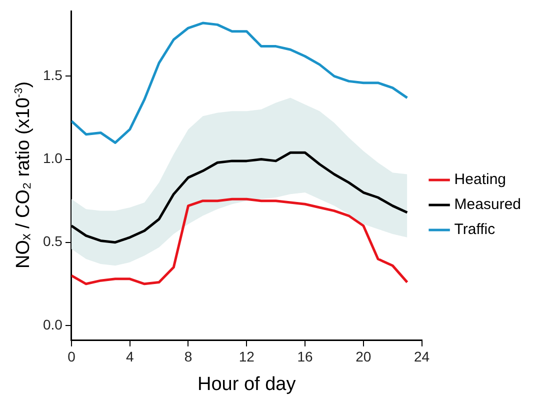 The image size is (541, 405). I want to click on y-tick-label: 0.5, so click(52, 241).